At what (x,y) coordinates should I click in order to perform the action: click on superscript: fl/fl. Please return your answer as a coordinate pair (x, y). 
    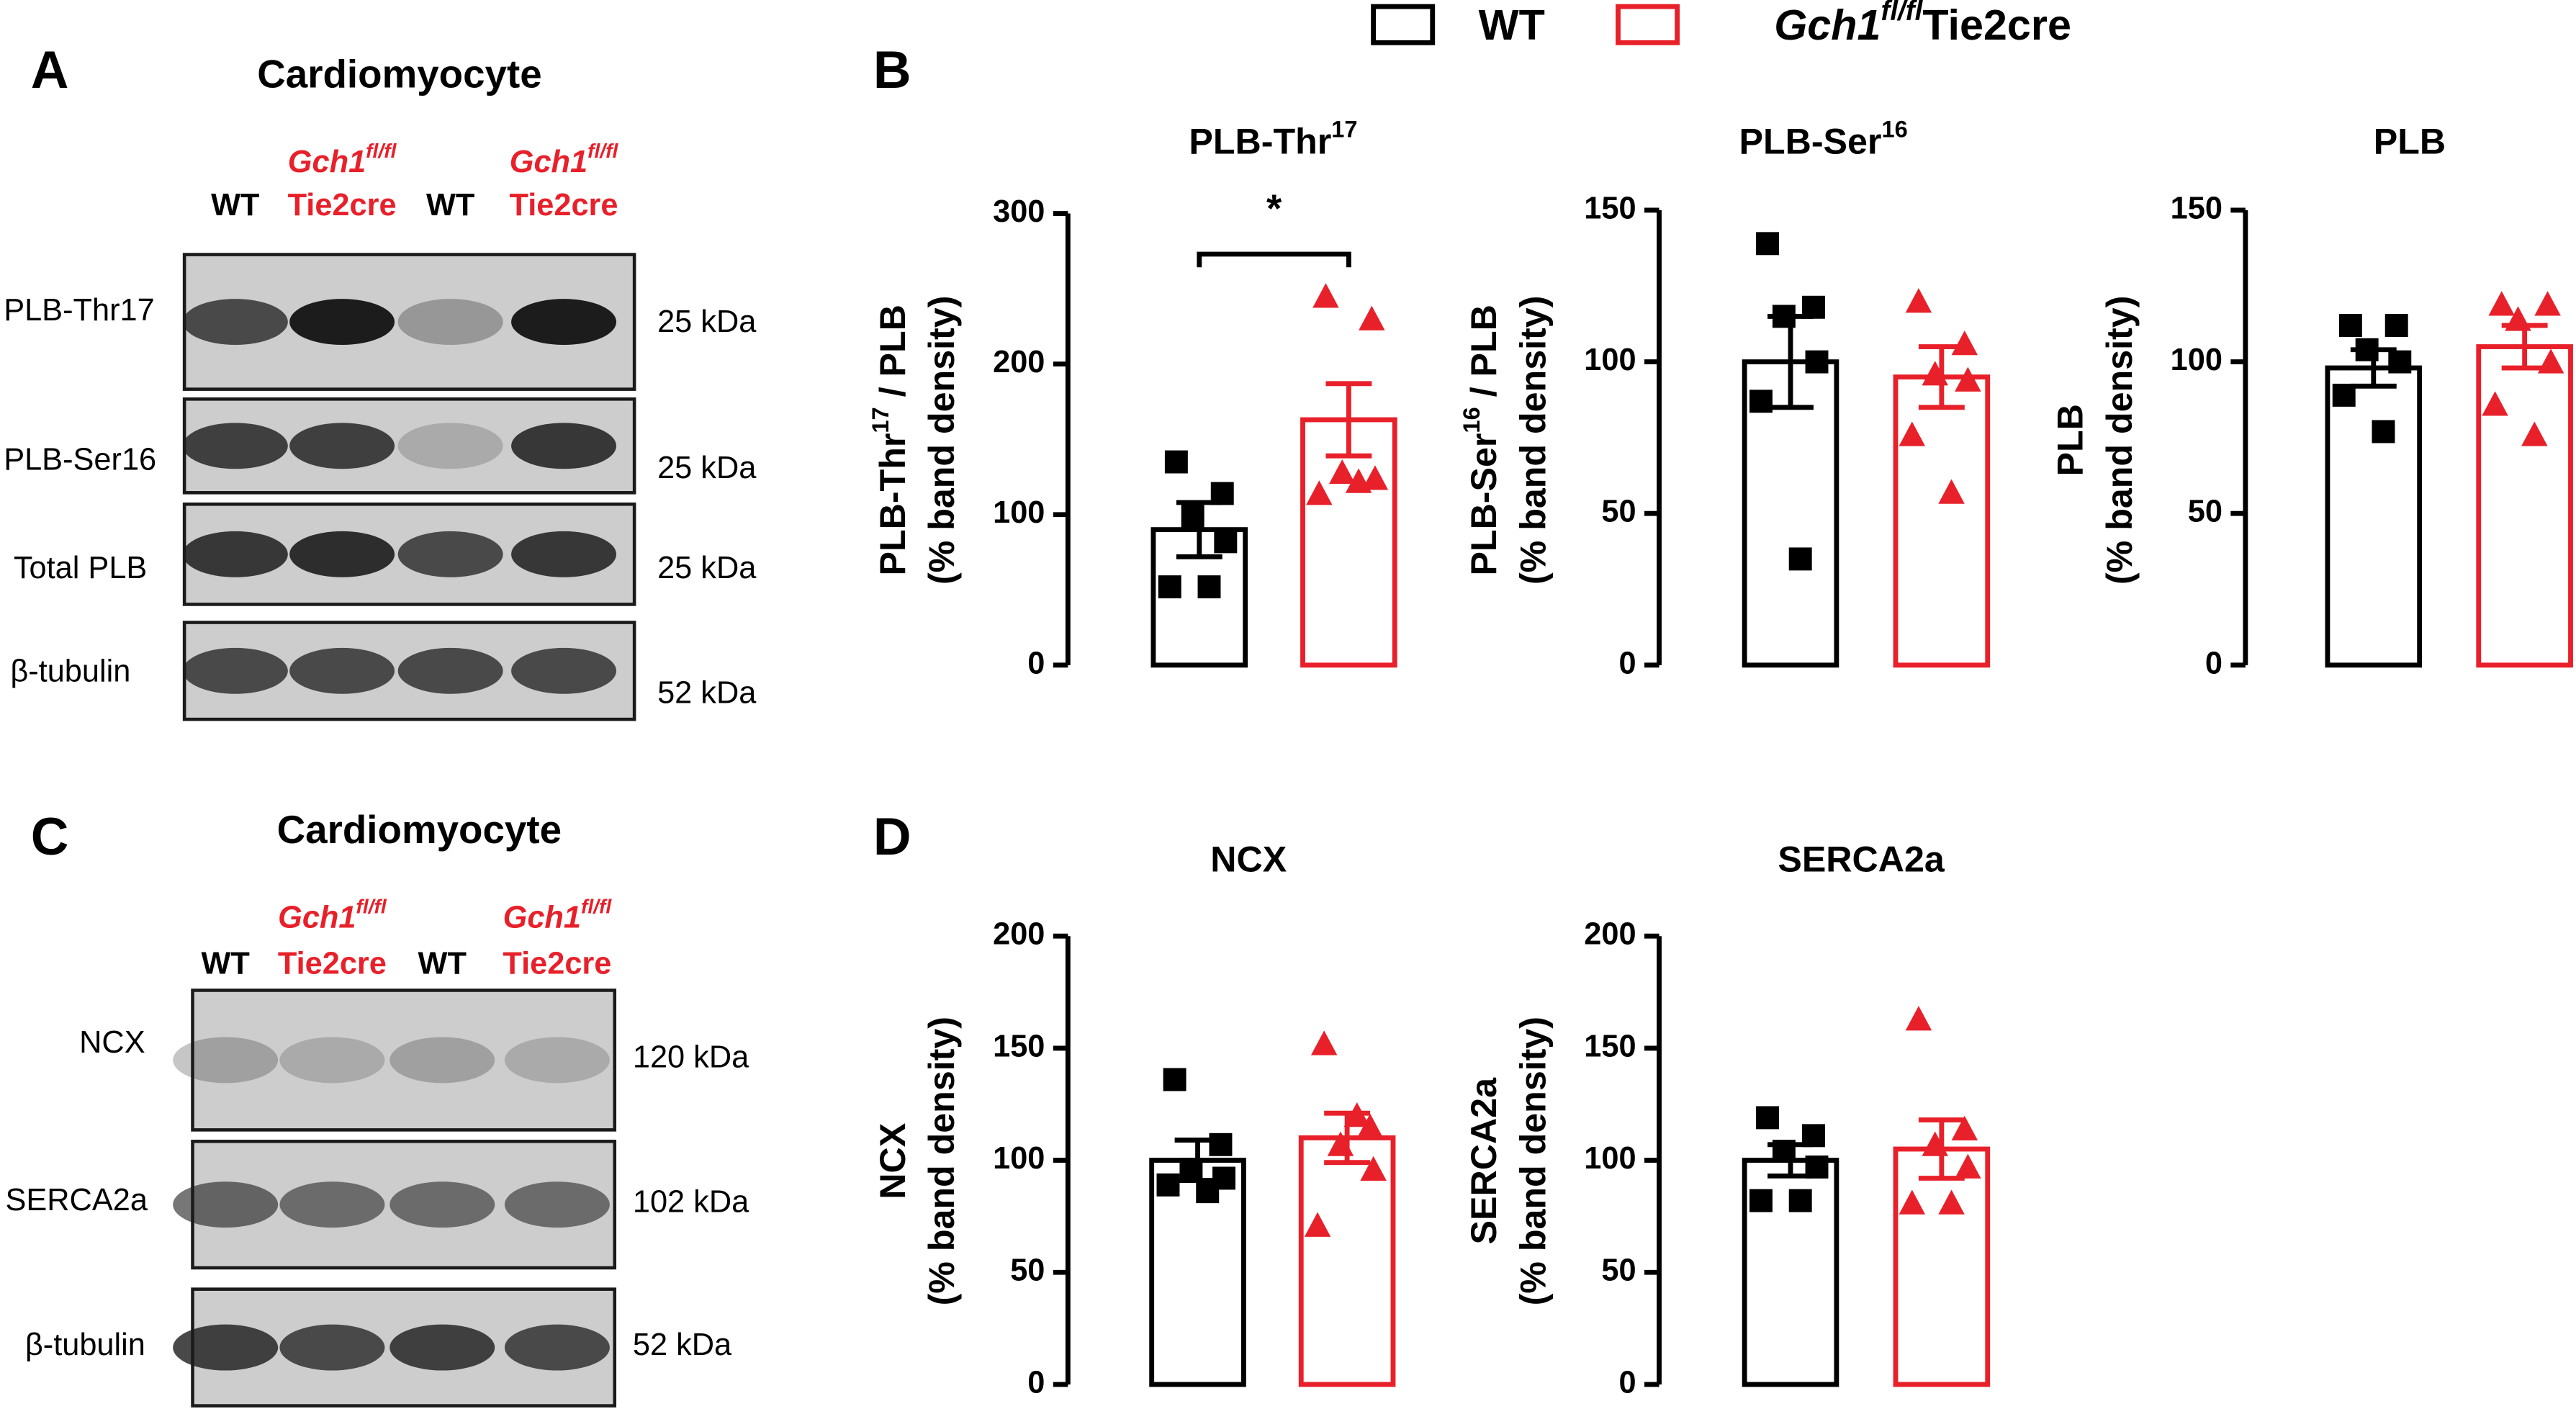
    Looking at the image, I should click on (602, 151).